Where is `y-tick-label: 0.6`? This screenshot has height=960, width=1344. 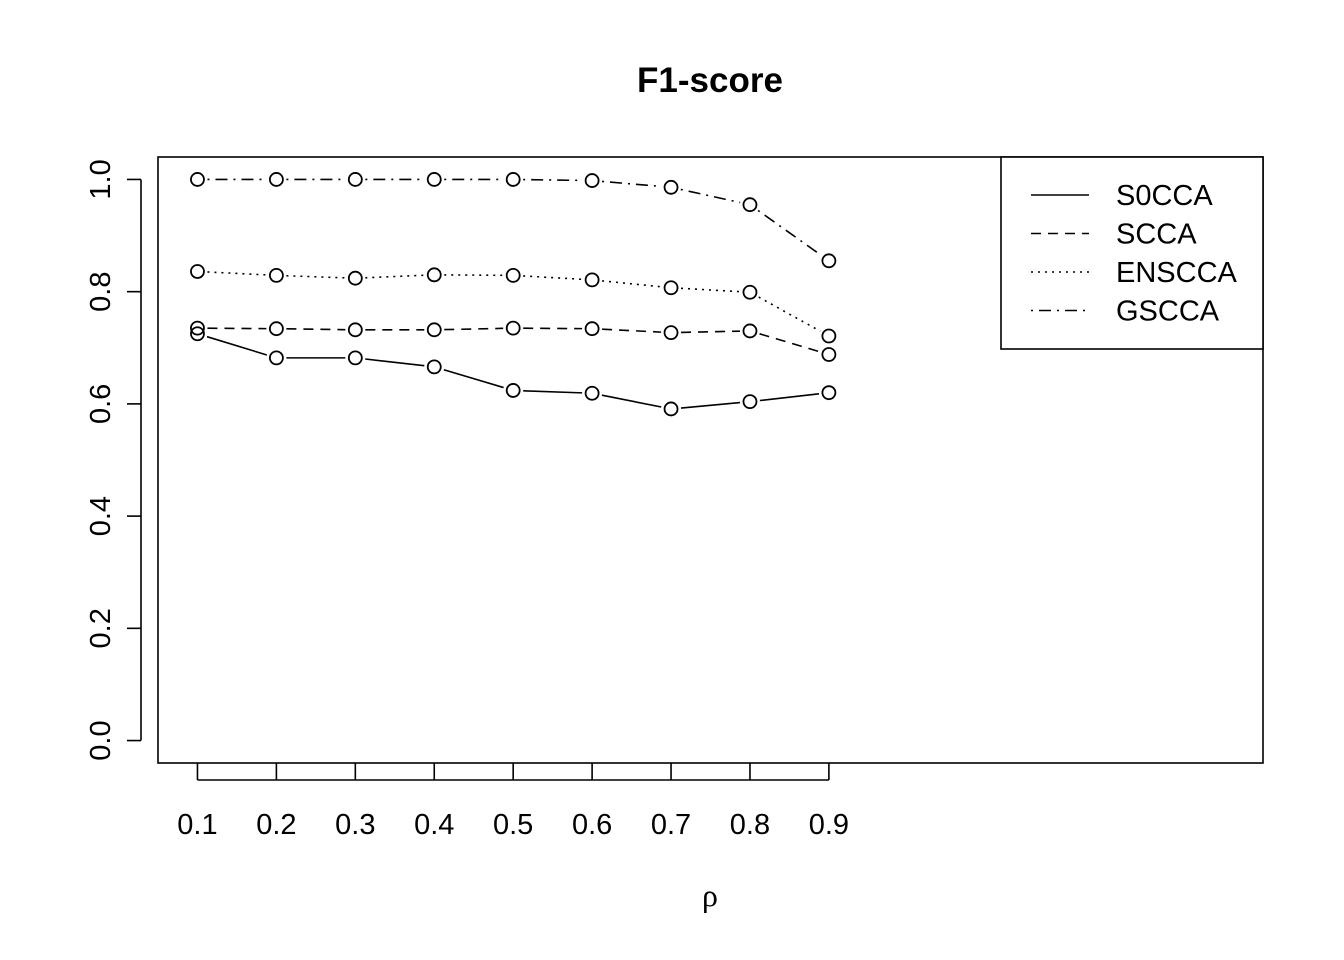 y-tick-label: 0.6 is located at coordinates (101, 404).